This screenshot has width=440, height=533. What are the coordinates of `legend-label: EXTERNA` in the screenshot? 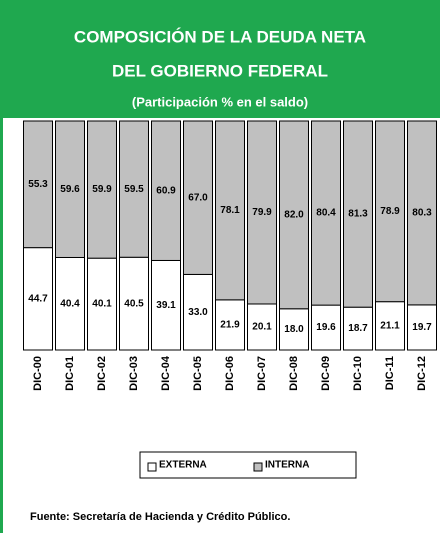 It's located at (183, 465).